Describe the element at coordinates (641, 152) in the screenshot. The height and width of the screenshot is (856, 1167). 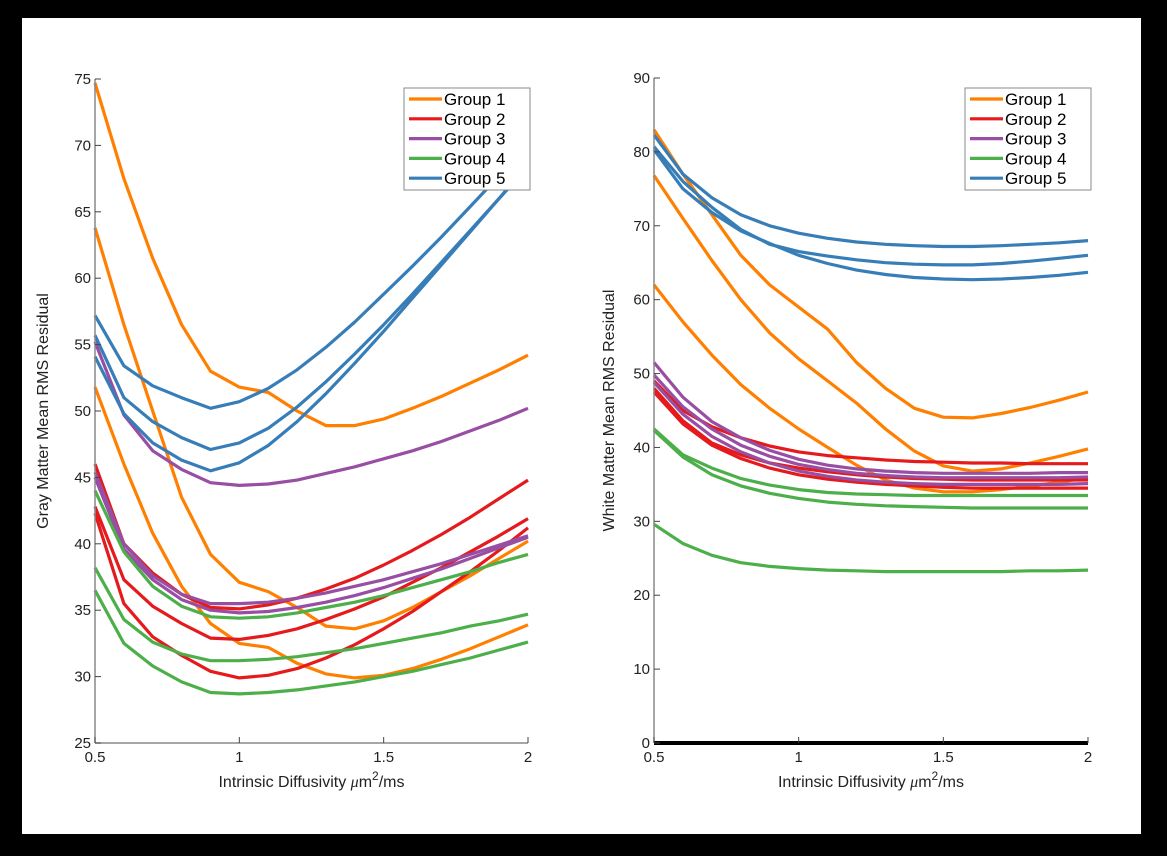
I see `y-tick-label: 80` at that location.